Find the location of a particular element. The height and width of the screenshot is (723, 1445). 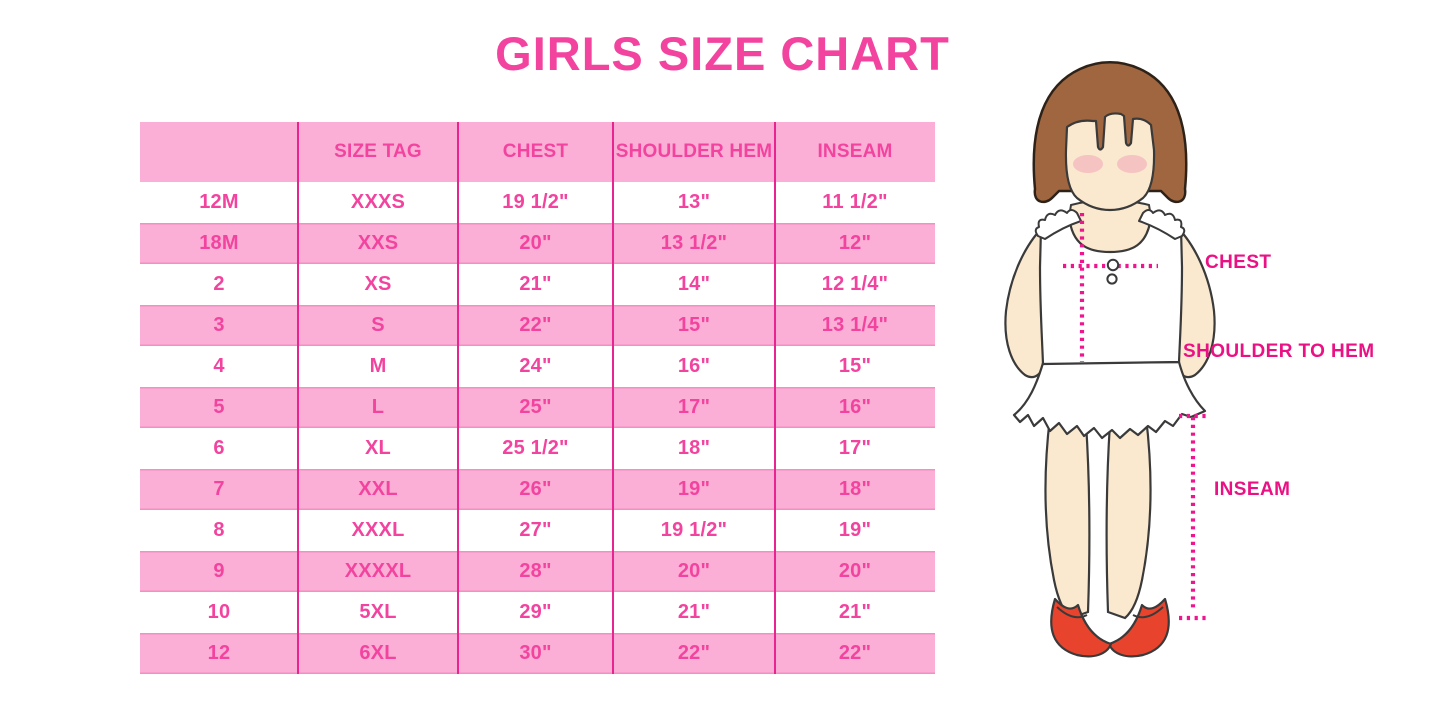

skirt is located at coordinates (1109, 400).